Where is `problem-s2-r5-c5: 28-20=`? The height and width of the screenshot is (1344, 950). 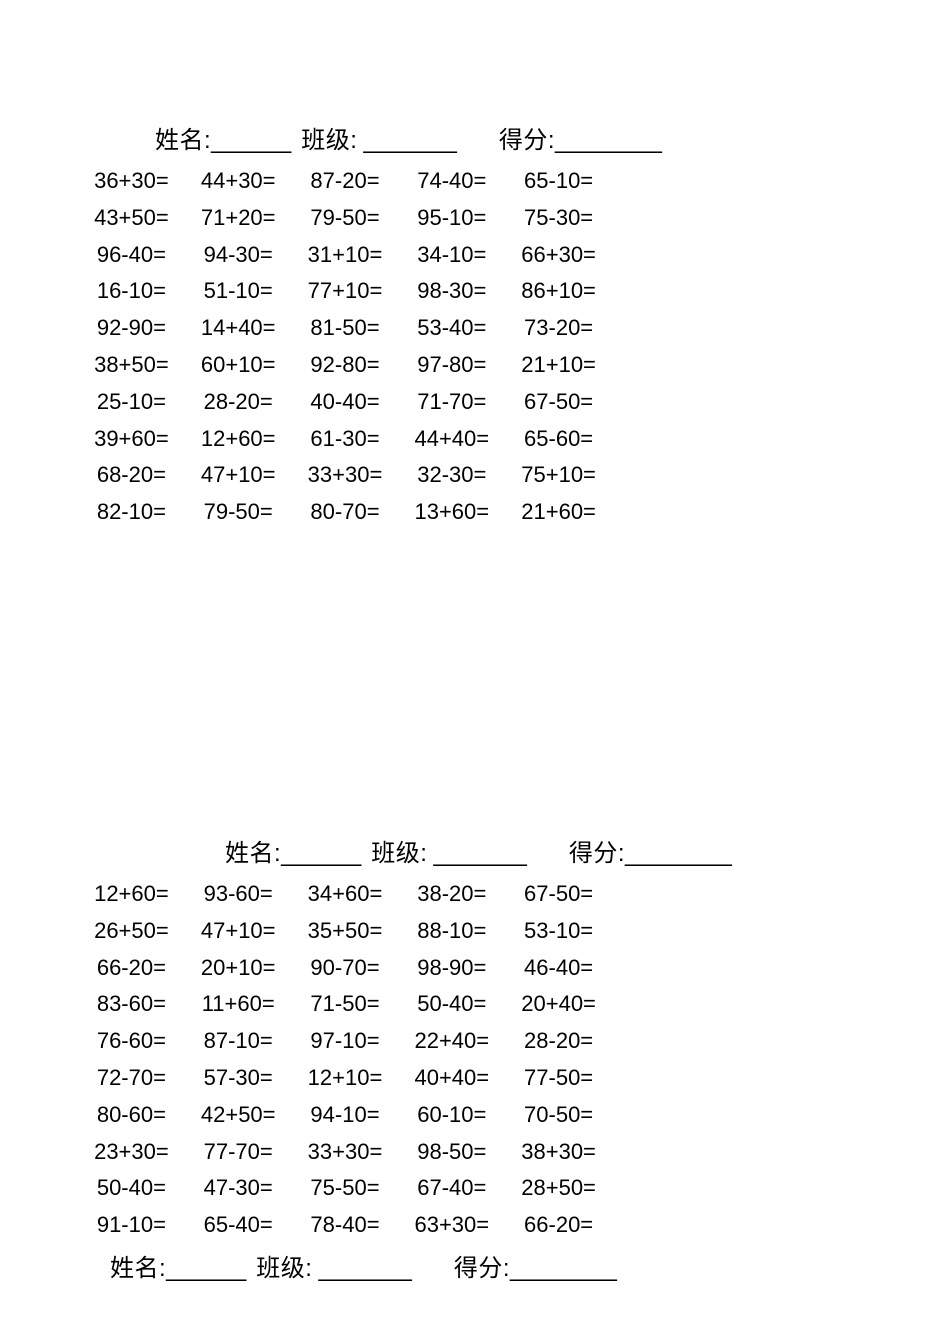 problem-s2-r5-c5: 28-20= is located at coordinates (559, 1041).